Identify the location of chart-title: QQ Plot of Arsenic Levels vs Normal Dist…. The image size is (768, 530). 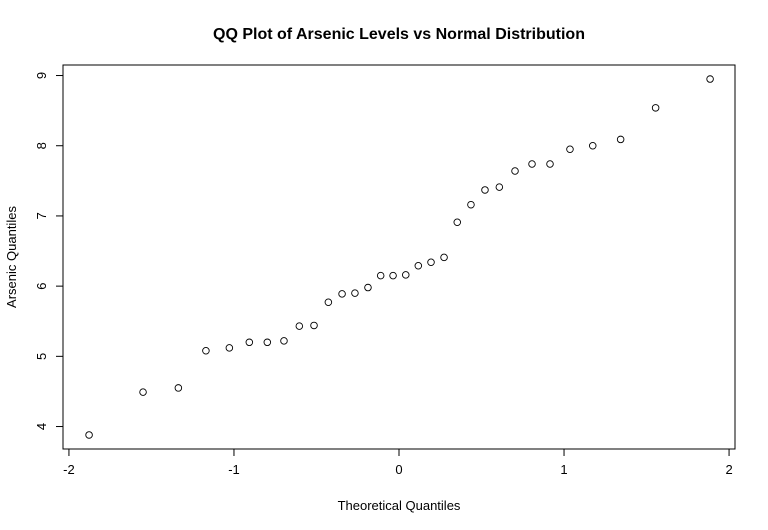
(399, 34).